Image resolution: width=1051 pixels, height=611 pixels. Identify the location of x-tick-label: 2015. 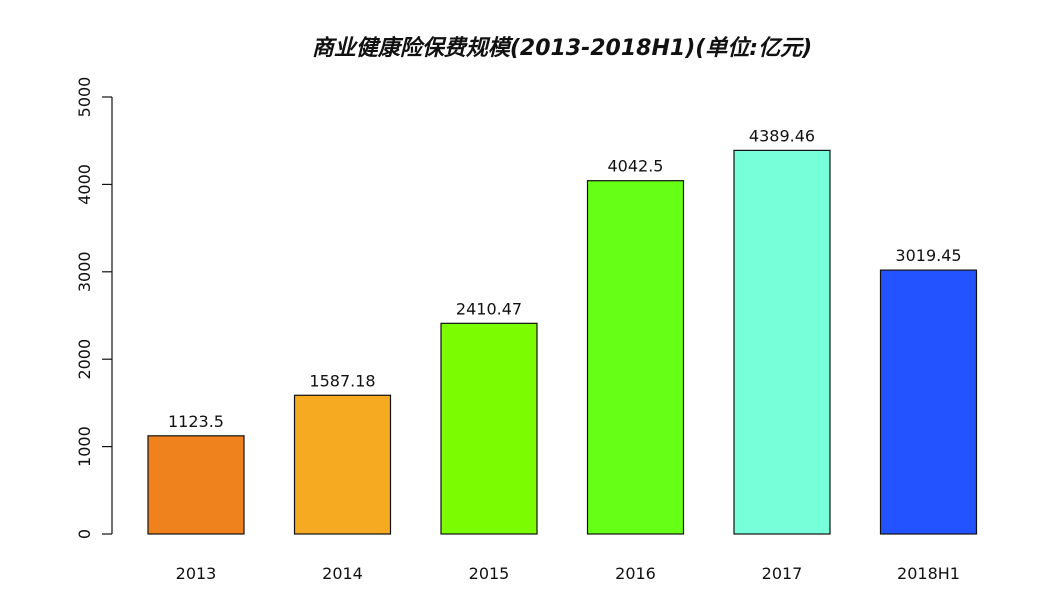
(489, 573).